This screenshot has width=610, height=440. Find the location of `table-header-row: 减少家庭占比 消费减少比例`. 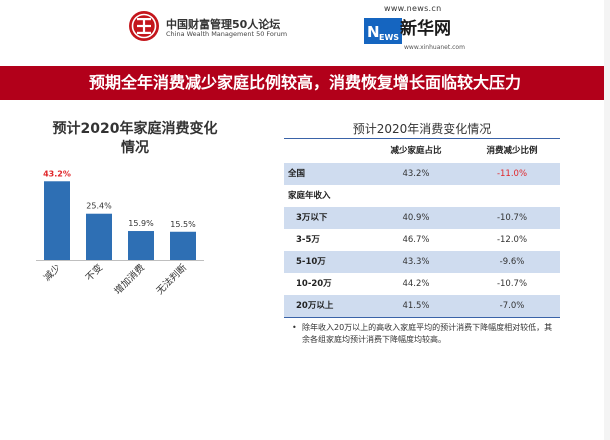

table-header-row: 减少家庭占比 消费减少比例 is located at coordinates (422, 151).